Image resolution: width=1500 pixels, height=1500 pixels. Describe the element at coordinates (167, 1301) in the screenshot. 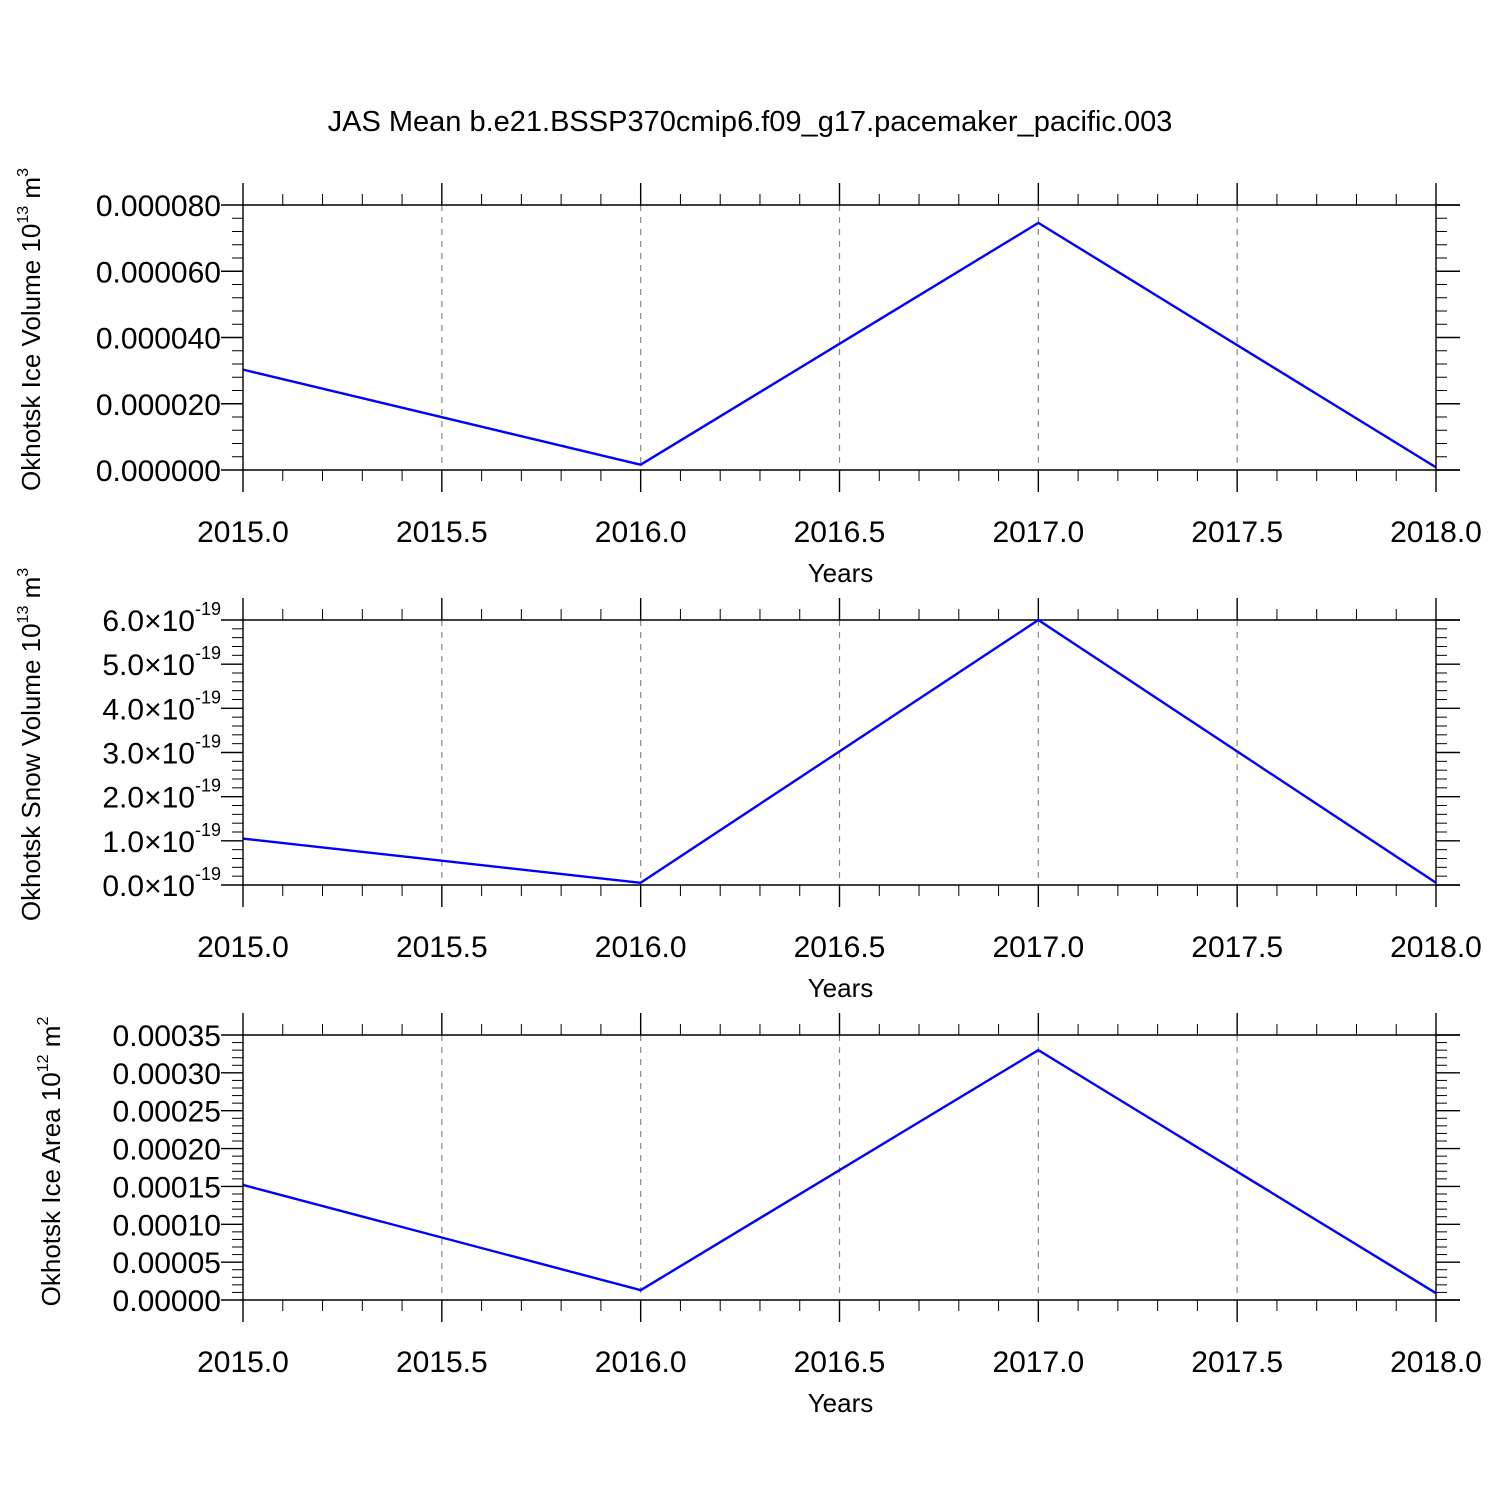

I see `y-tick-label: 0.00000` at that location.